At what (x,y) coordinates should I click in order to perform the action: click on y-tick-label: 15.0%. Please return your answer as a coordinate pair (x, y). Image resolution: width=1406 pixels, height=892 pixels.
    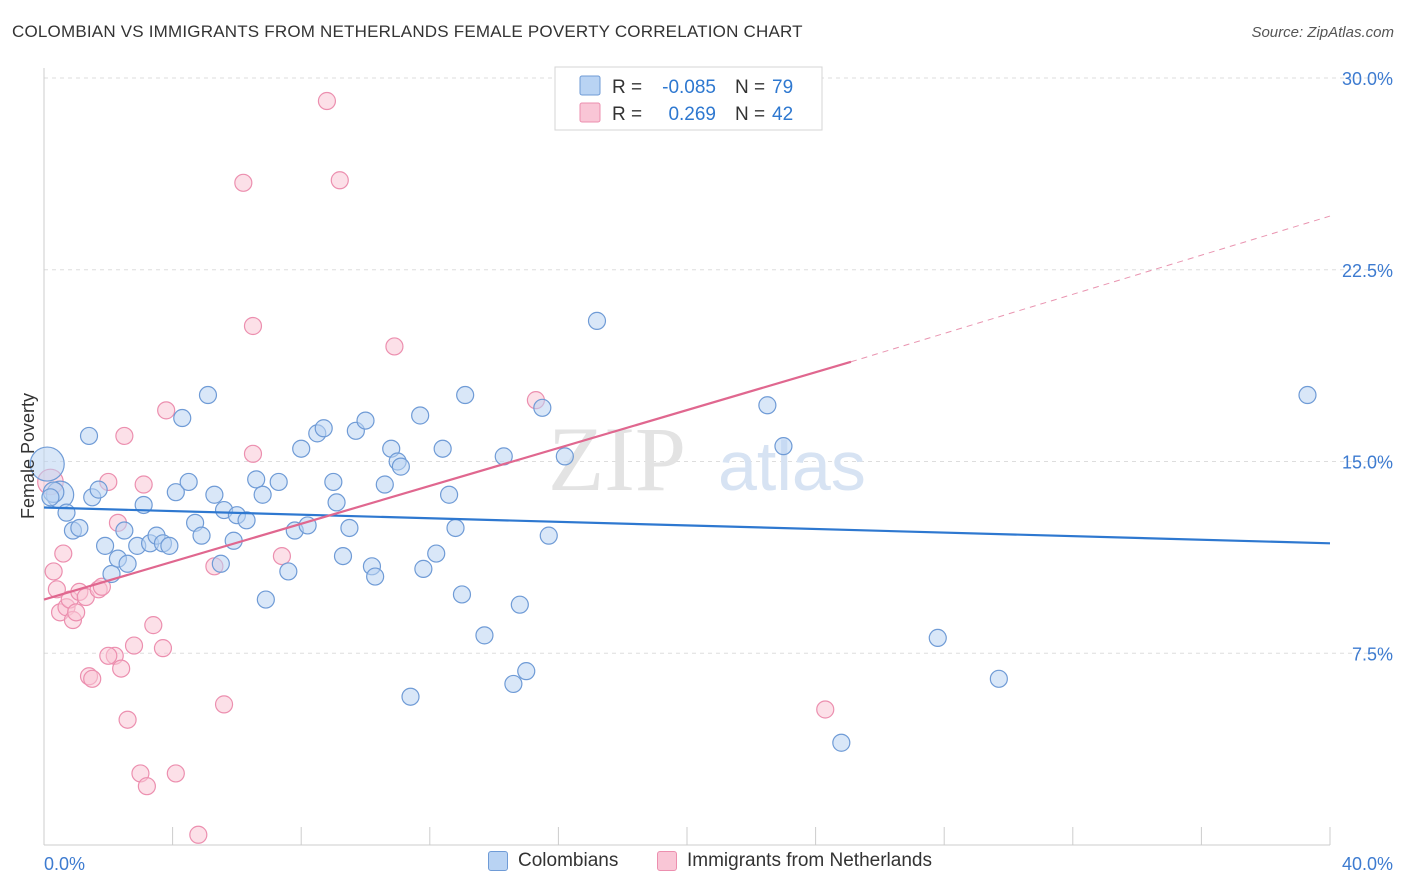
    Looking at the image, I should click on (1367, 463).